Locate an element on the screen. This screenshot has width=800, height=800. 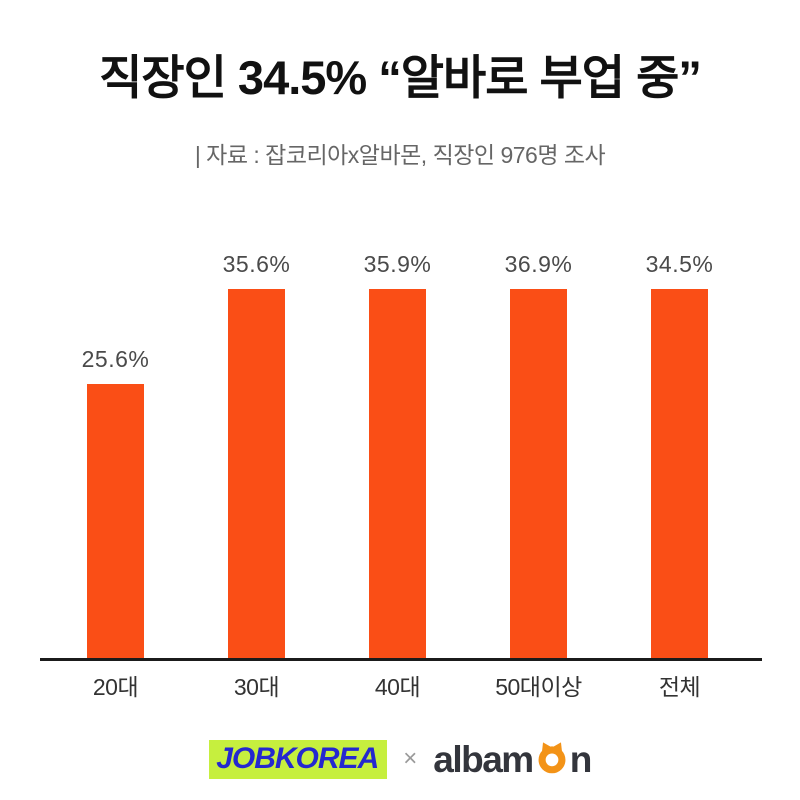
albamon-text-before: albam is located at coordinates (483, 759).